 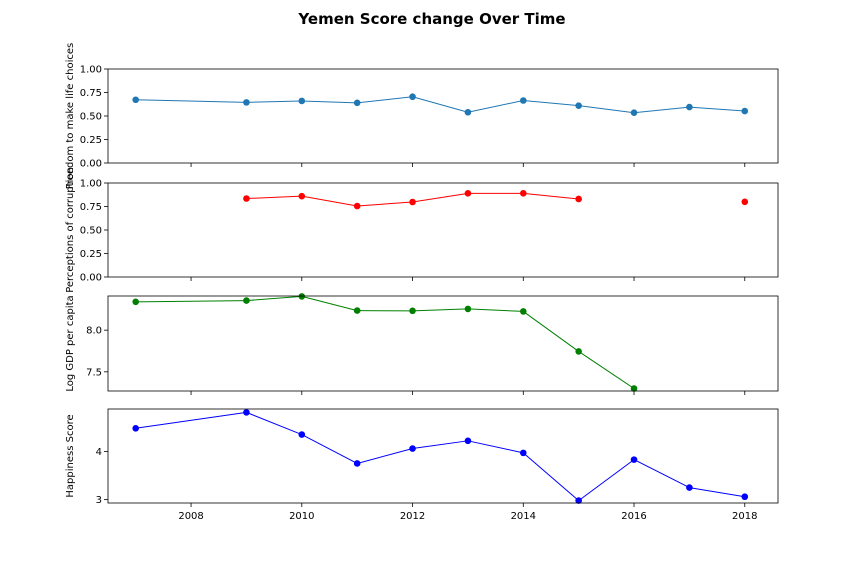 What do you see at coordinates (70, 116) in the screenshot?
I see `y-axis-label: Freedom to make life choices` at bounding box center [70, 116].